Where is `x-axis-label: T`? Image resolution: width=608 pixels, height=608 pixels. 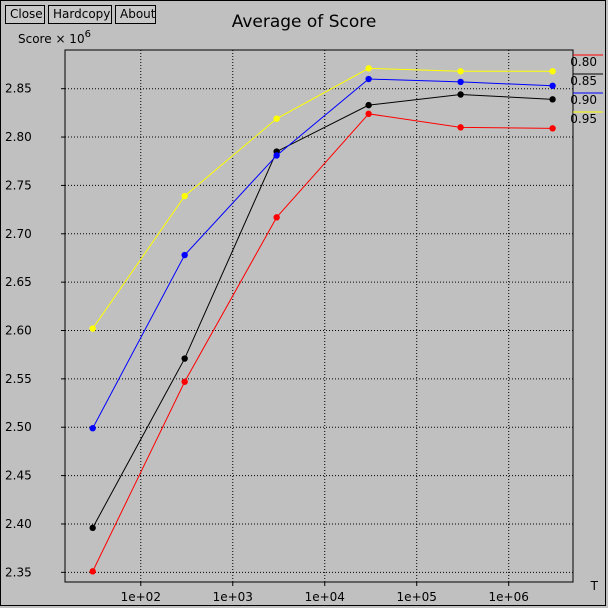 x-axis-label: T is located at coordinates (594, 586).